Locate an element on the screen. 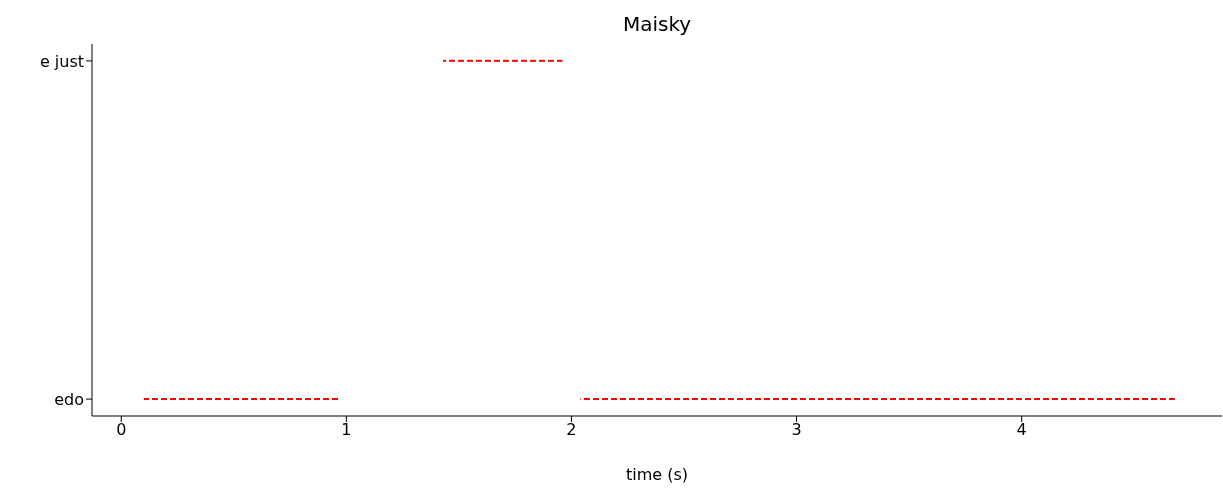 This screenshot has height=492, width=1223. x-tick-label: 3 is located at coordinates (796, 430).